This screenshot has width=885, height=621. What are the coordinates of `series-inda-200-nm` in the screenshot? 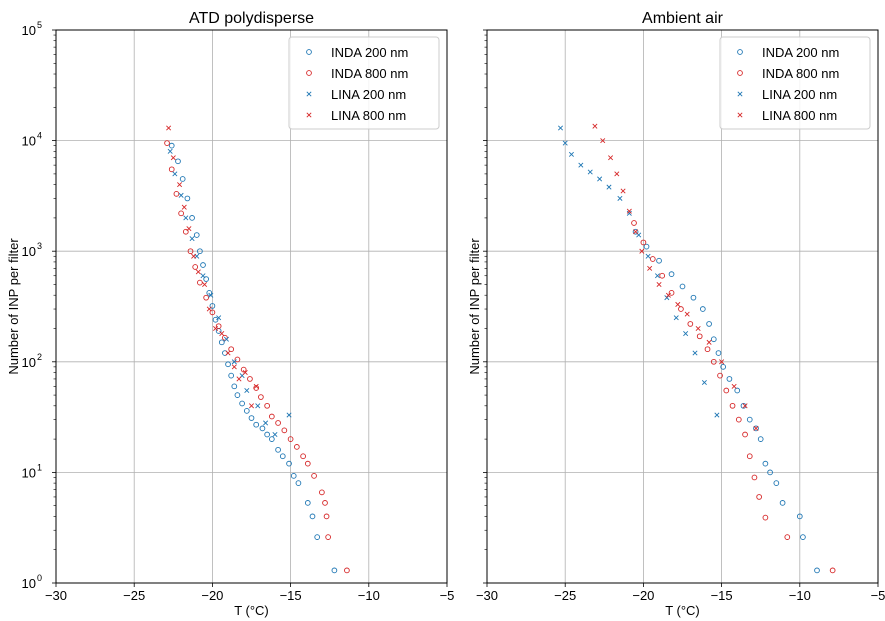 It's located at (253, 358).